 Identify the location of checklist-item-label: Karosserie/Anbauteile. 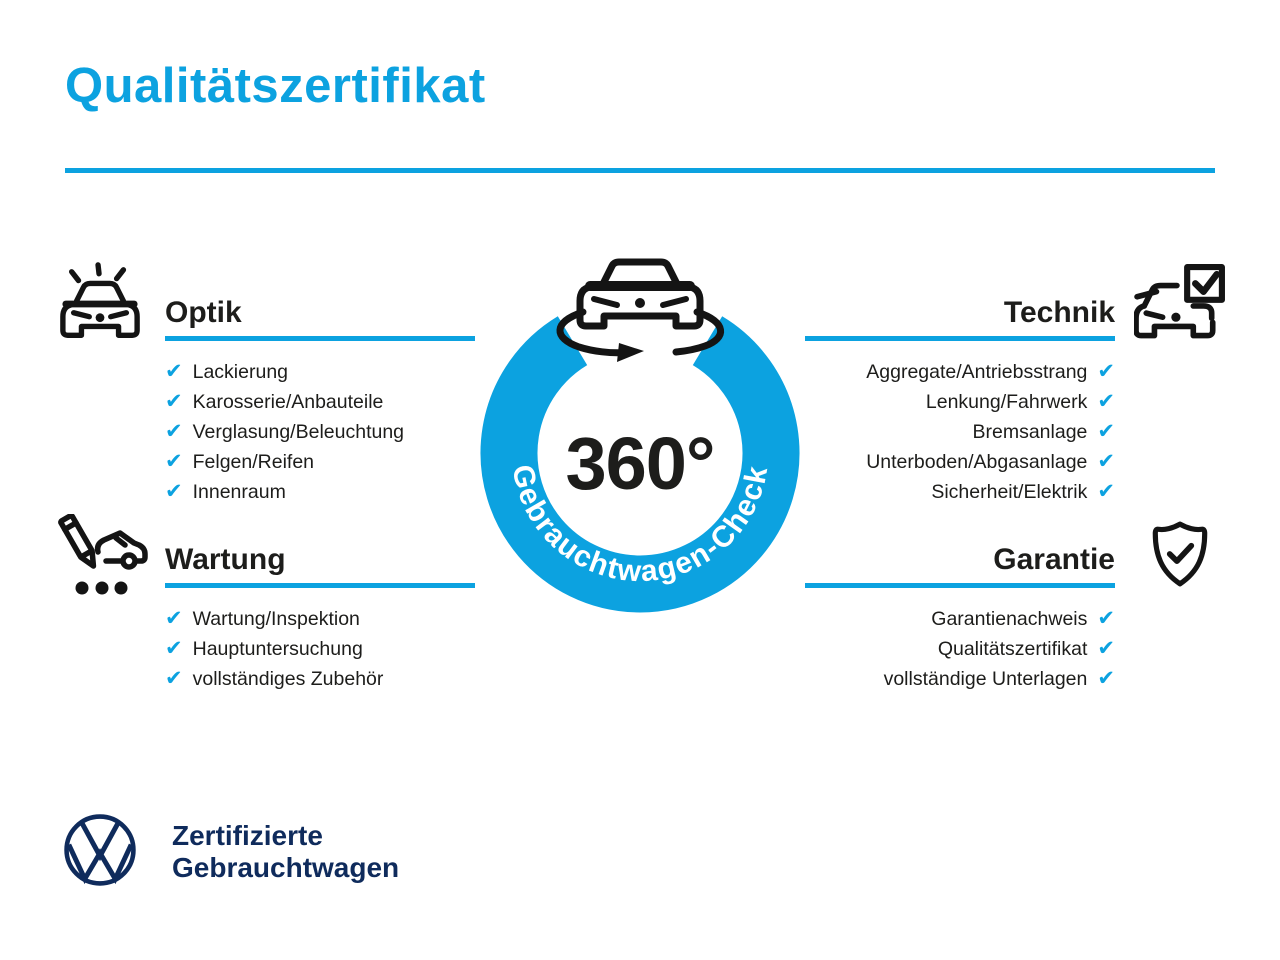
(288, 401).